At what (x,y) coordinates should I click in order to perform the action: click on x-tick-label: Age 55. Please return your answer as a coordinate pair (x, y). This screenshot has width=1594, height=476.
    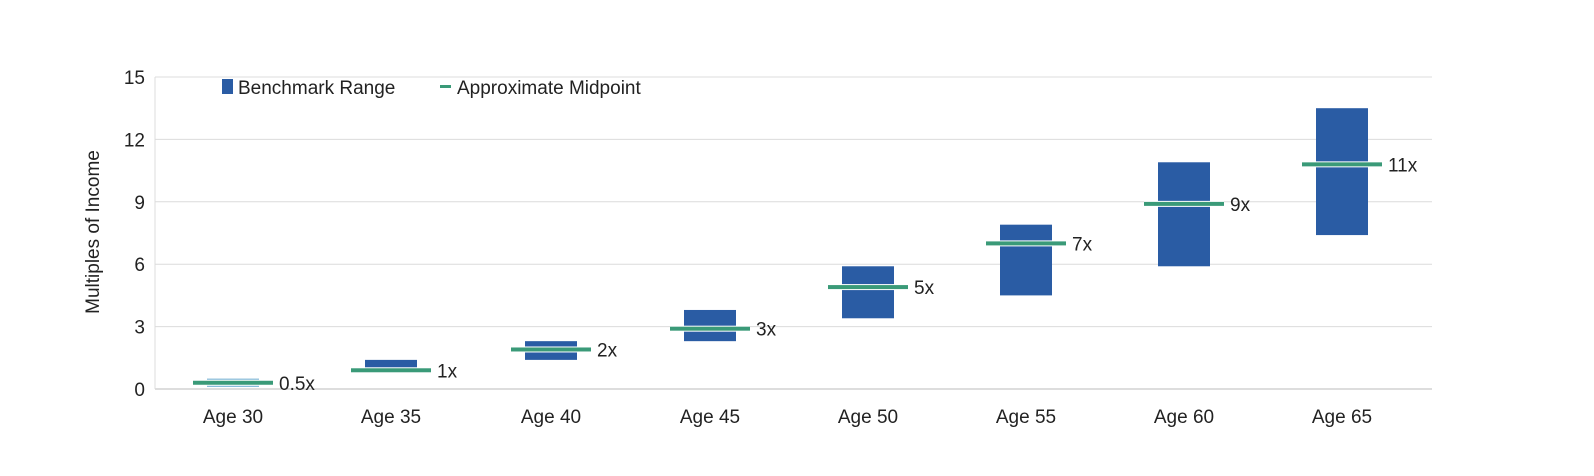
    Looking at the image, I should click on (1026, 417).